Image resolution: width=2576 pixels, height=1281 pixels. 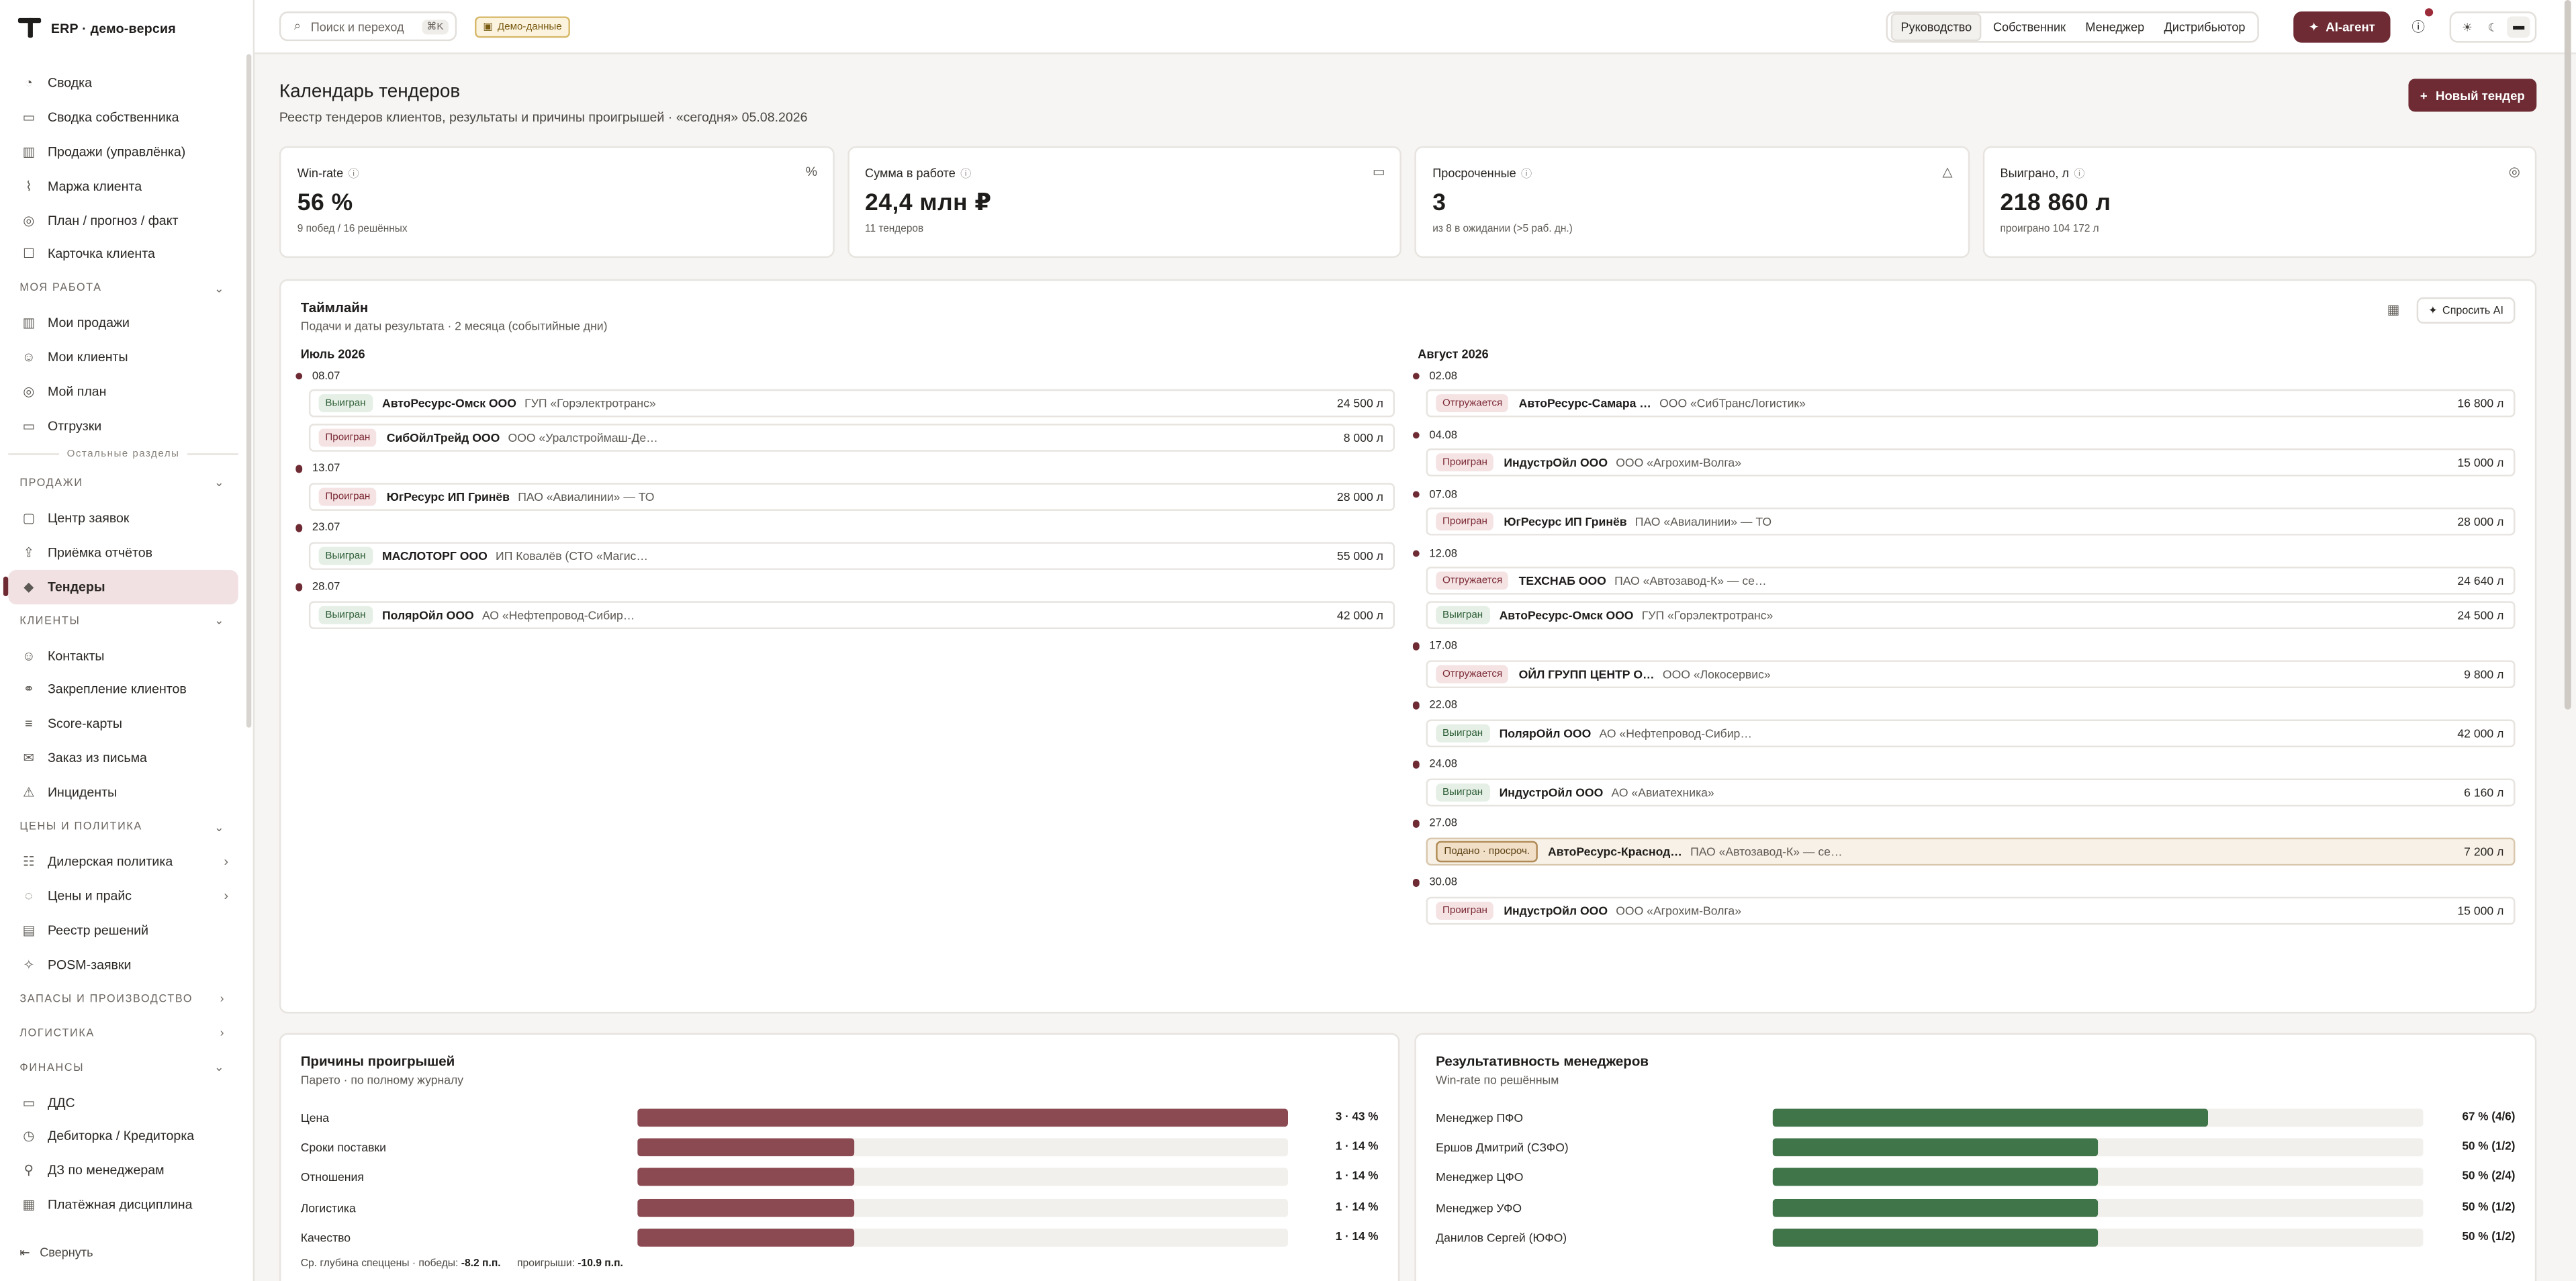 I want to click on sidebar-item: ◆ Тендеры, so click(x=120, y=586).